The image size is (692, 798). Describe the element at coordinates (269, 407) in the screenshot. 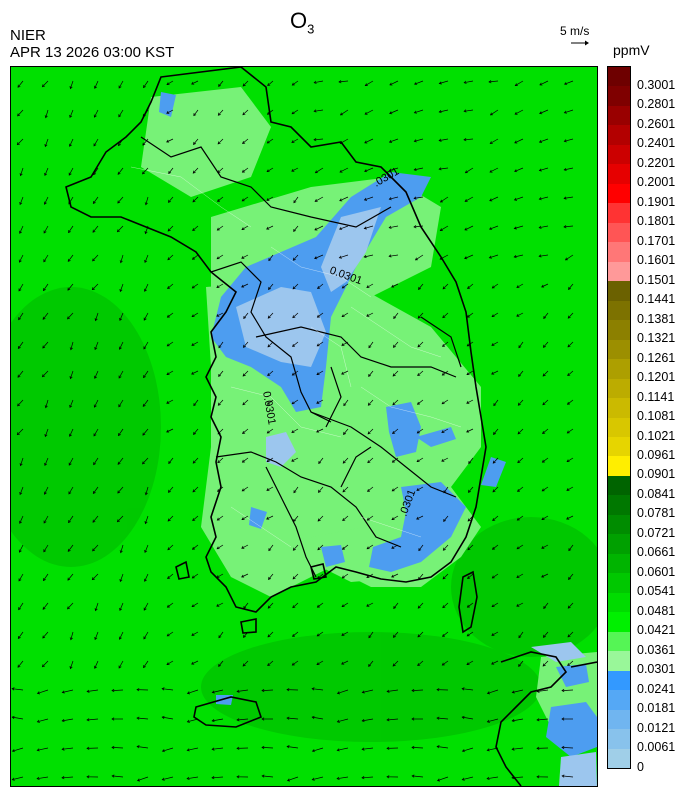

I see `contour-label-3: 0.0301` at that location.